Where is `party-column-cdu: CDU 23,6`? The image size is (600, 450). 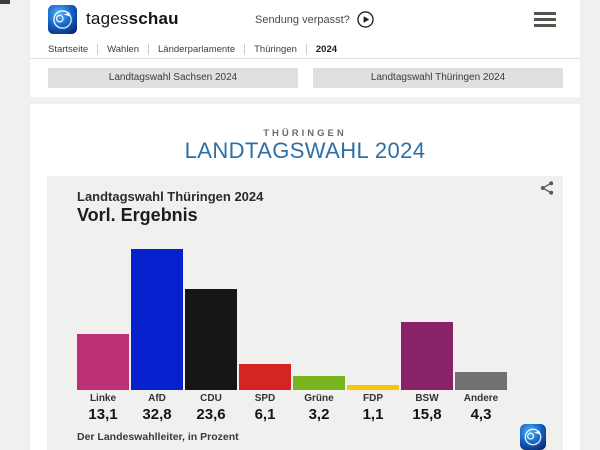 party-column-cdu: CDU 23,6 is located at coordinates (211, 336).